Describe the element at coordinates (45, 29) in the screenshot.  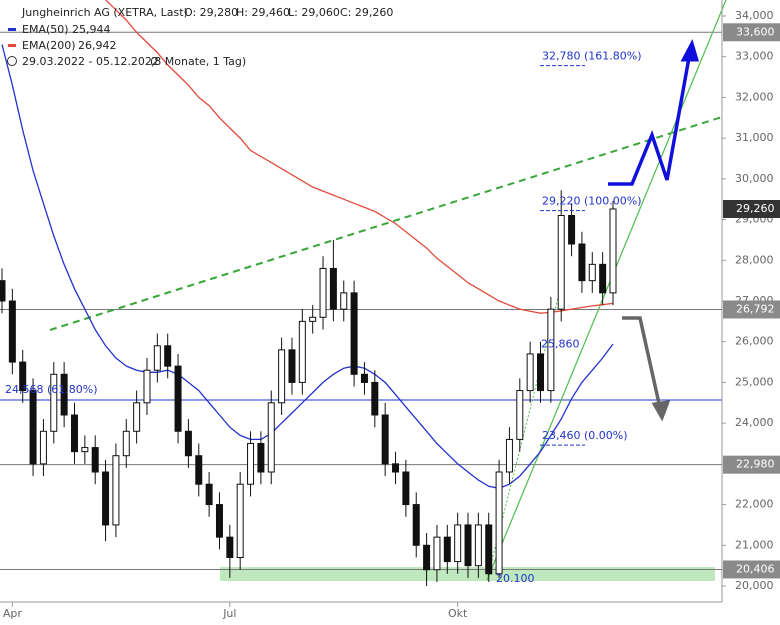
I see `legend-ema50: EMA(50)` at that location.